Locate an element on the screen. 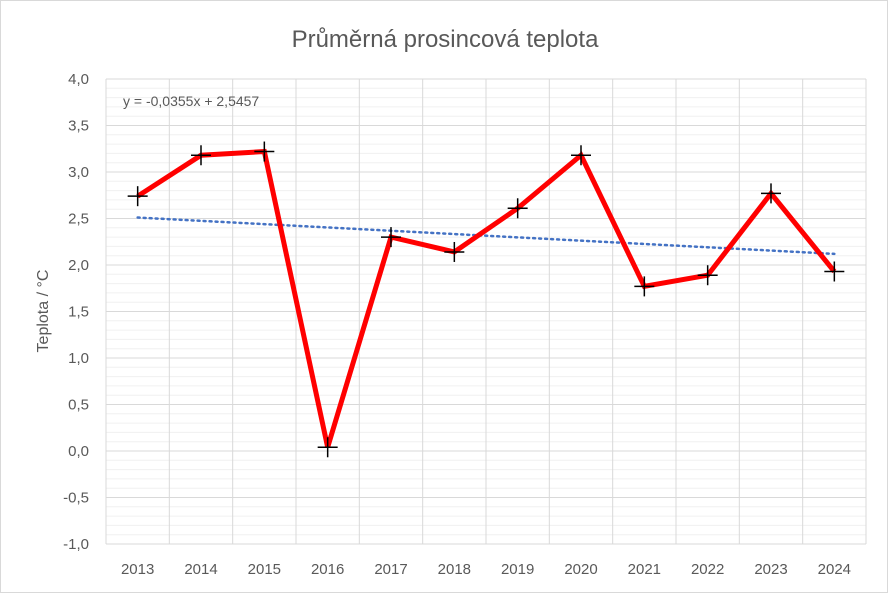 The height and width of the screenshot is (599, 888). y-axis-label: Teplota / °C is located at coordinates (43, 311).